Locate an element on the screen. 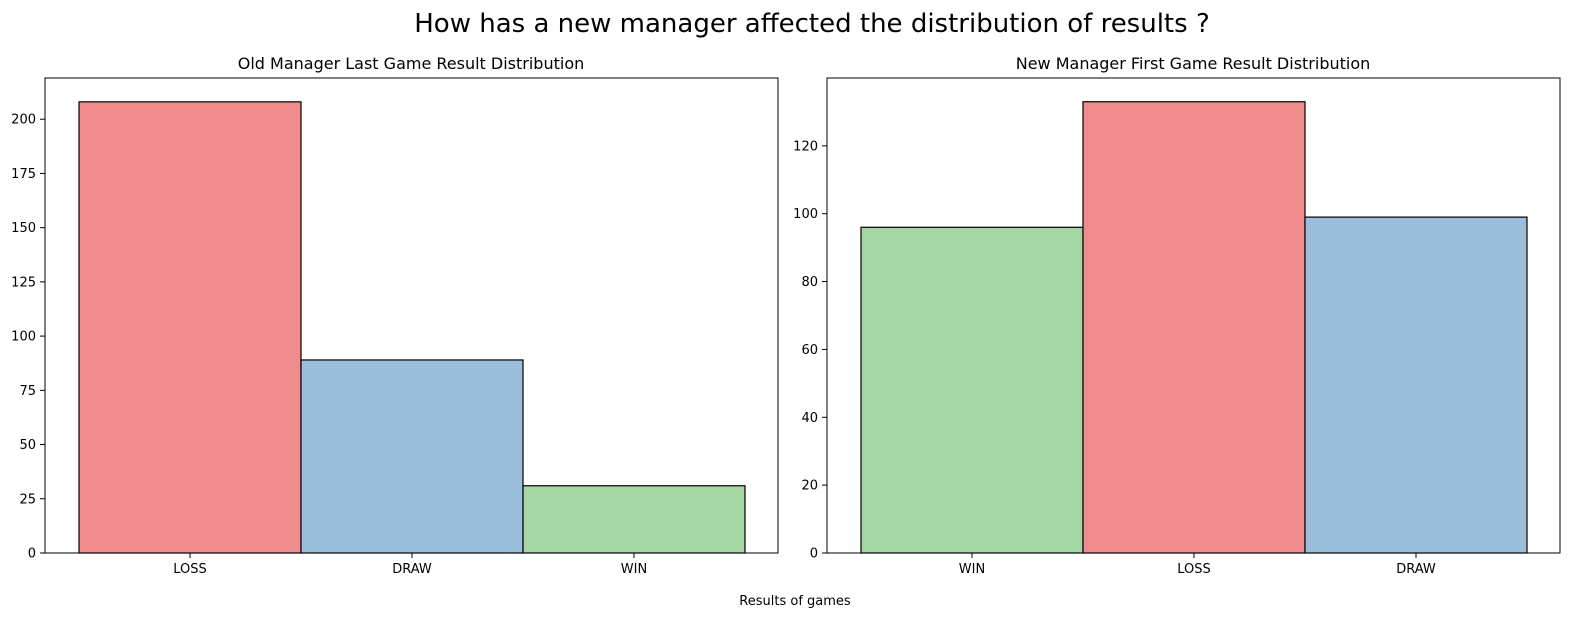  y-tick-label: 125 is located at coordinates (23, 282).